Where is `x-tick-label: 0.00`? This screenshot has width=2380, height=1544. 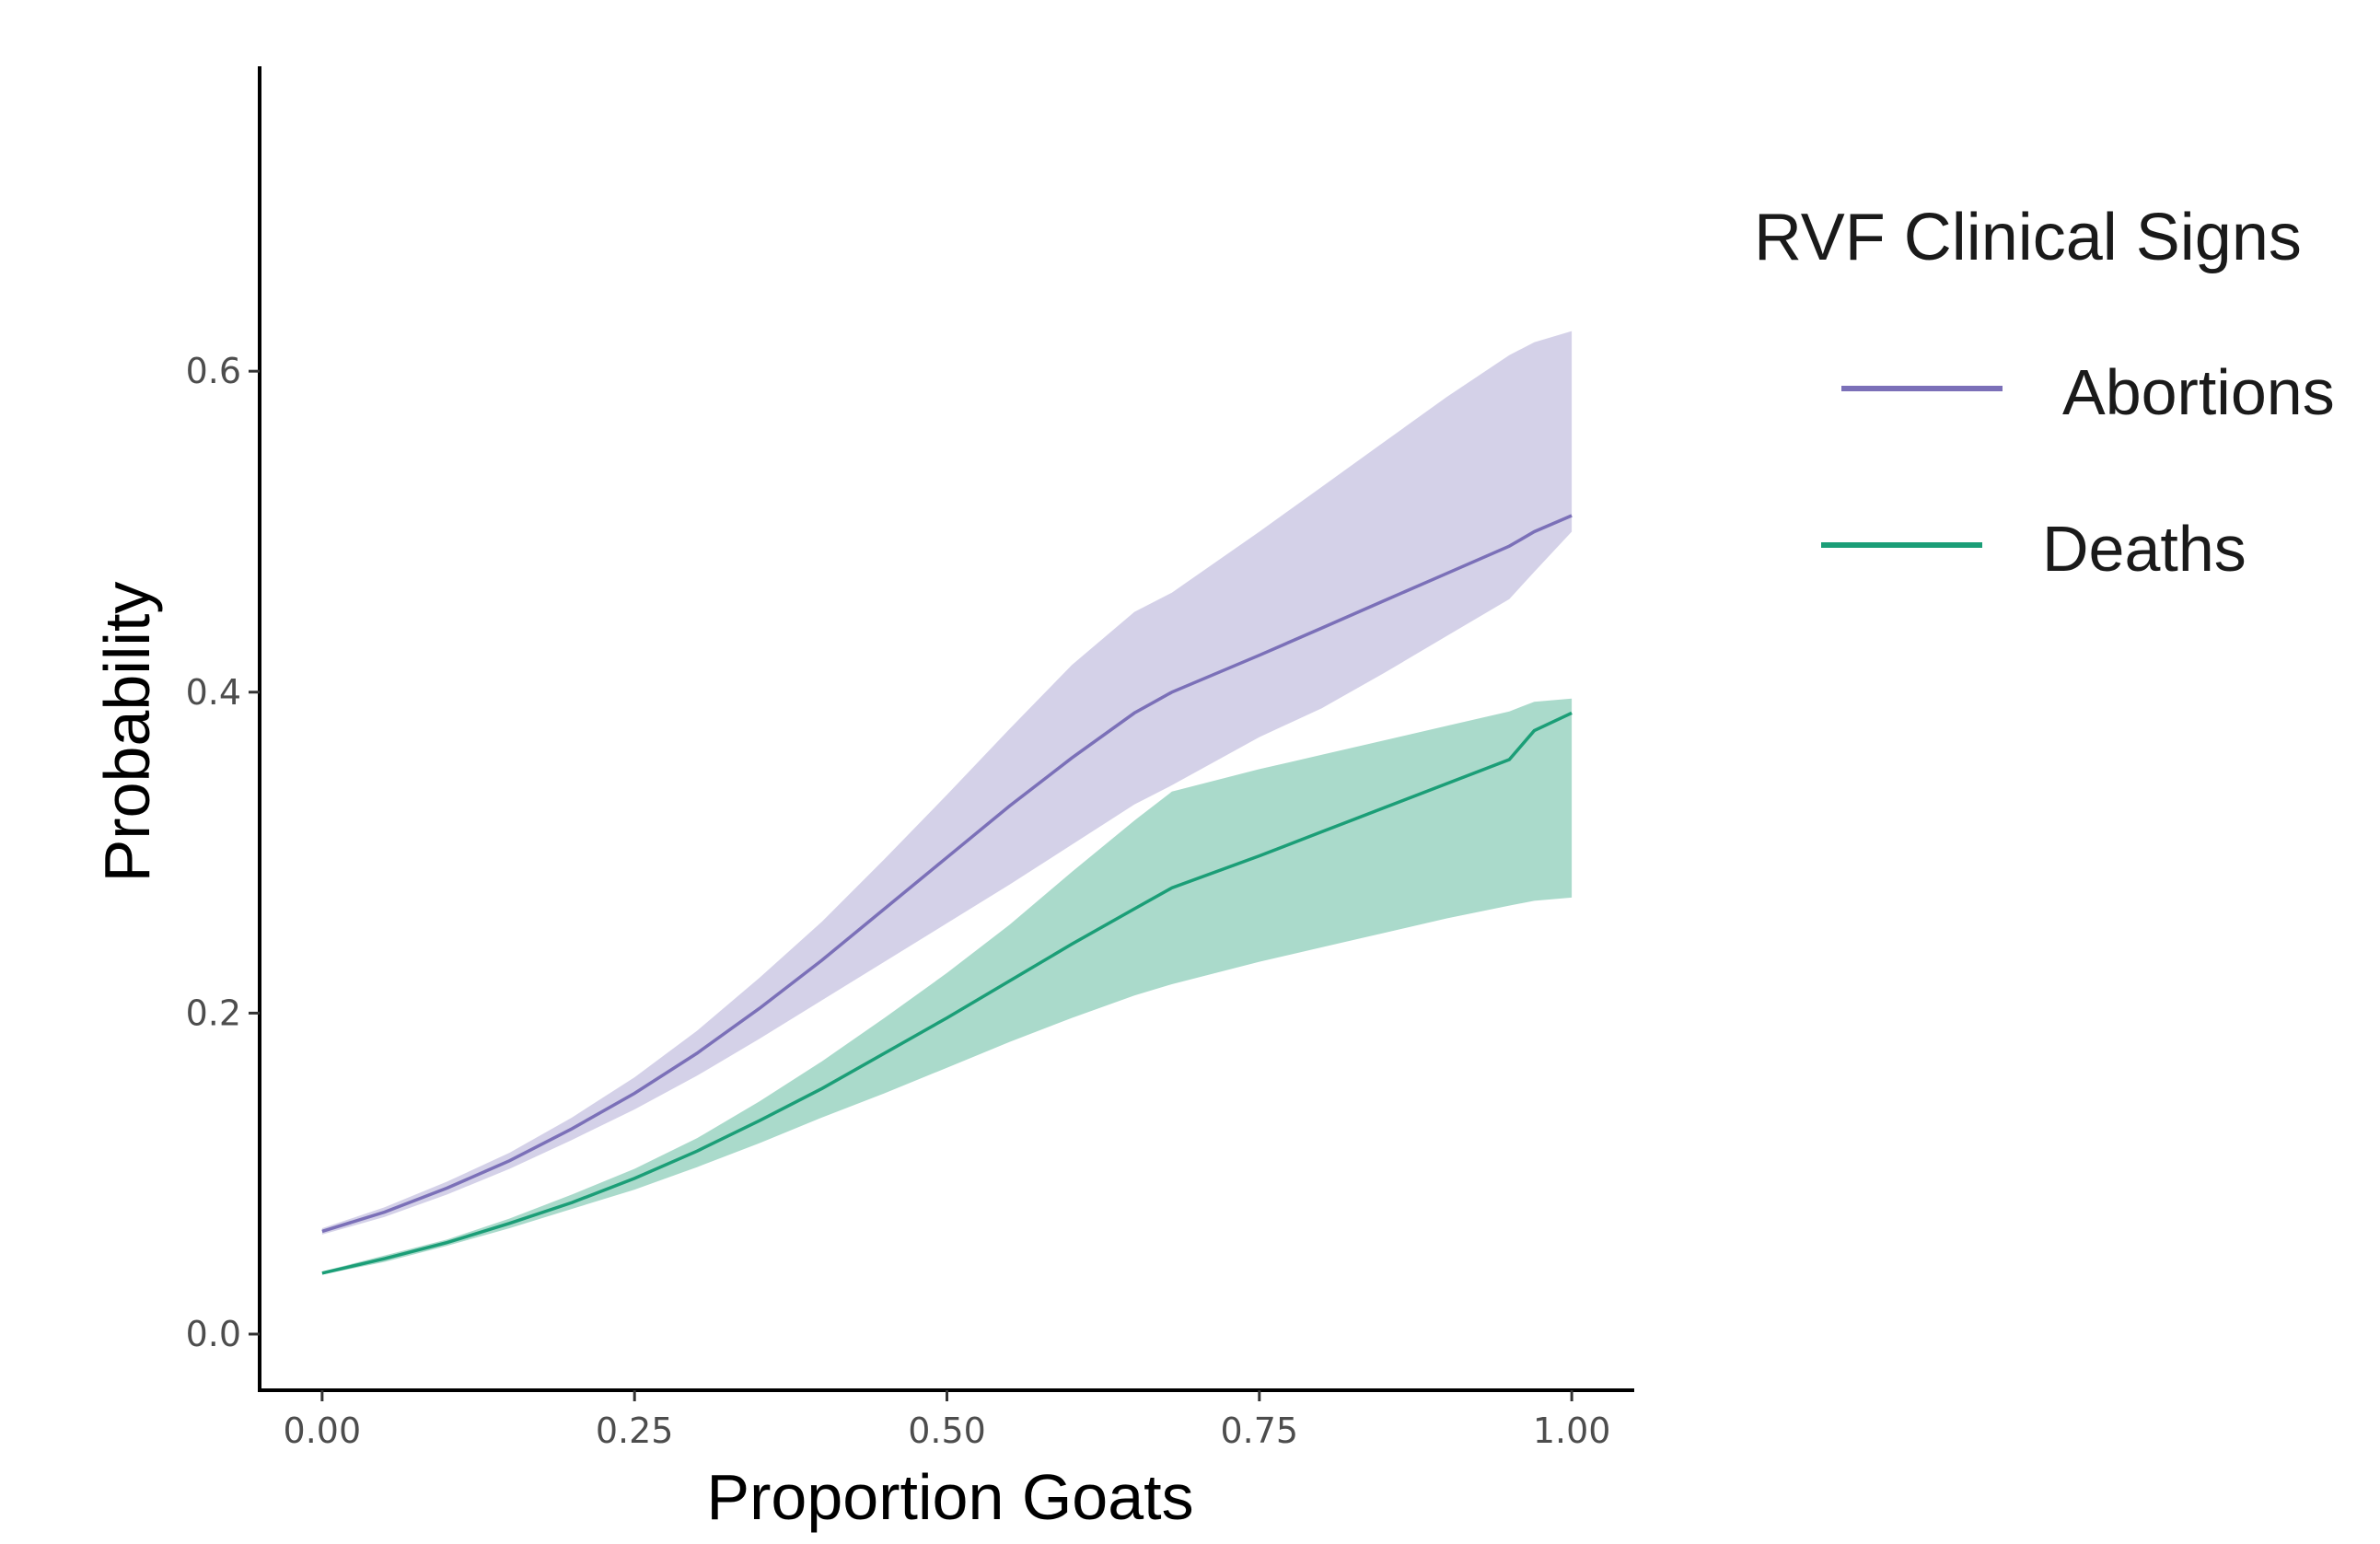
x-tick-label: 0.00 is located at coordinates (323, 1430).